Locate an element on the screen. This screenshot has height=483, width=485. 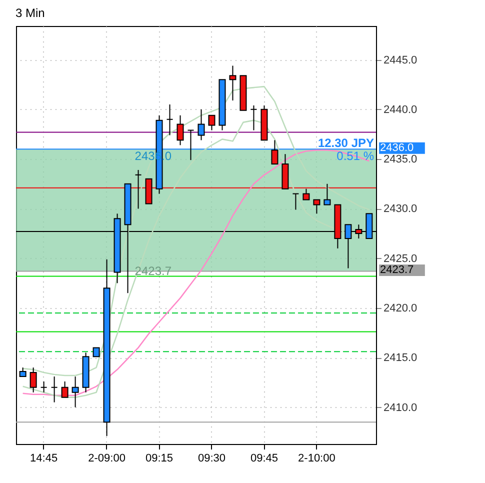
x-tick-label: 14:45 is located at coordinates (44, 458).